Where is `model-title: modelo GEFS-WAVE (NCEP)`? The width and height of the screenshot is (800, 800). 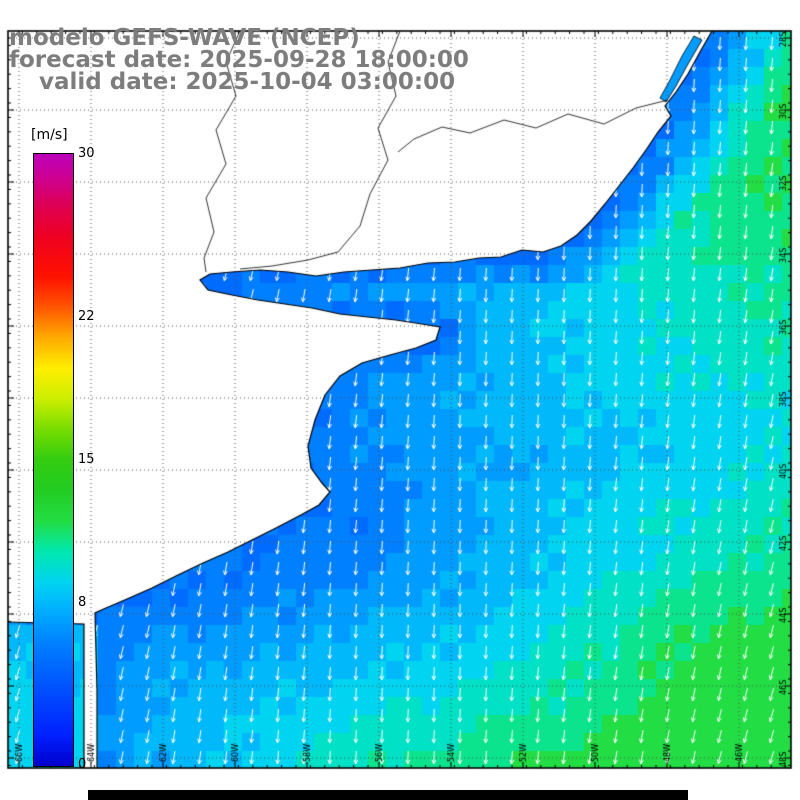 model-title: modelo GEFS-WAVE (NCEP) is located at coordinates (184, 38).